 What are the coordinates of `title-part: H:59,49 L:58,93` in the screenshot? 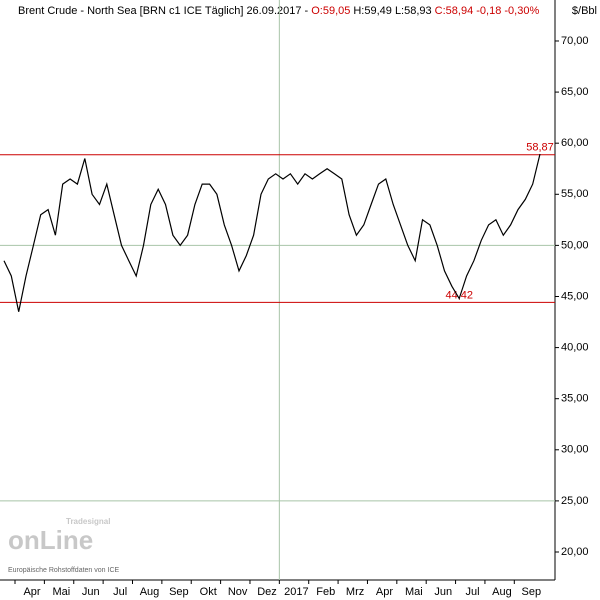 It's located at (392, 11).